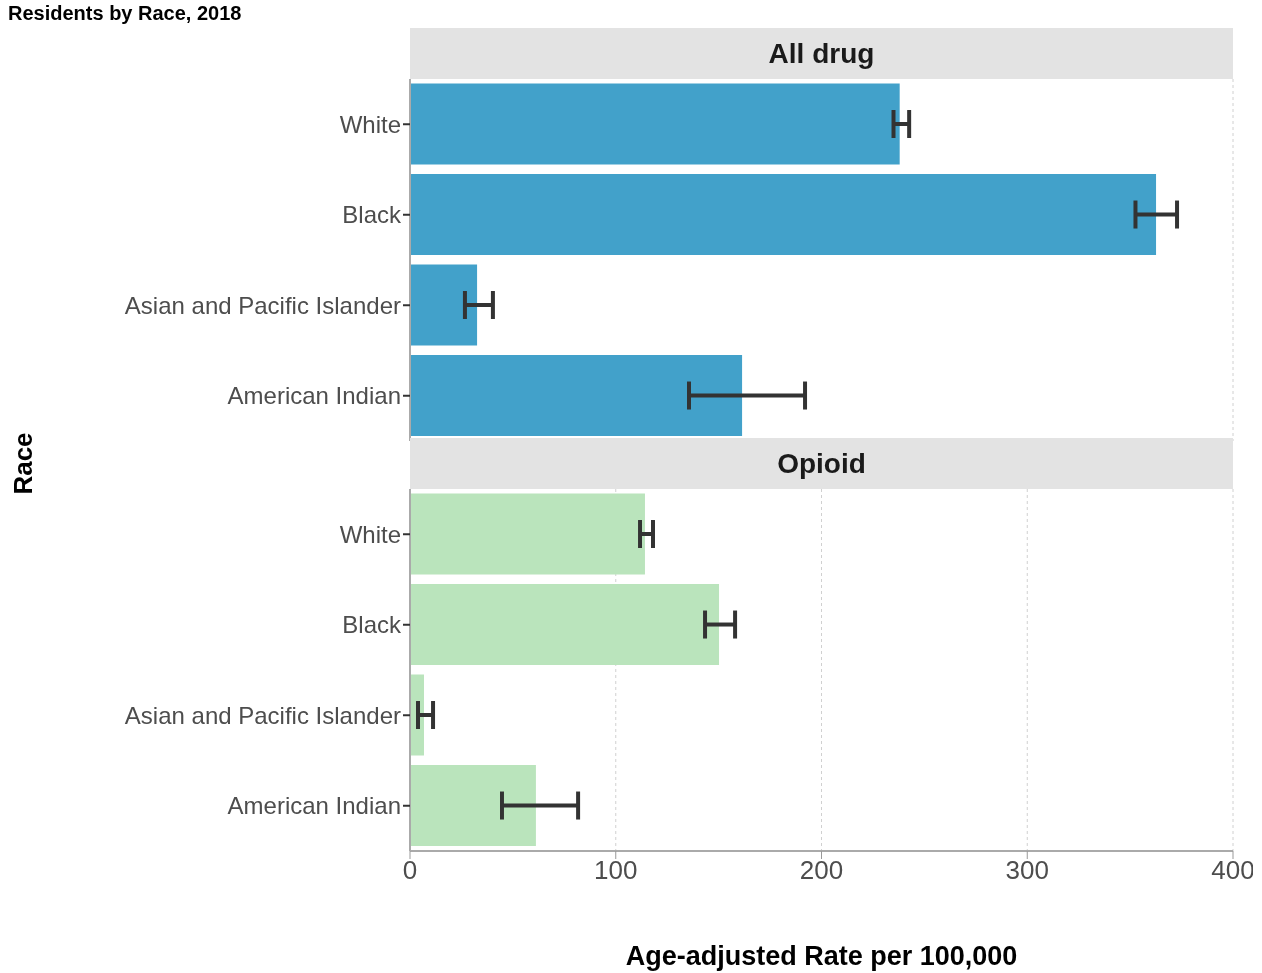 This screenshot has height=973, width=1262. Describe the element at coordinates (616, 870) in the screenshot. I see `x-tick-label: 100` at that location.